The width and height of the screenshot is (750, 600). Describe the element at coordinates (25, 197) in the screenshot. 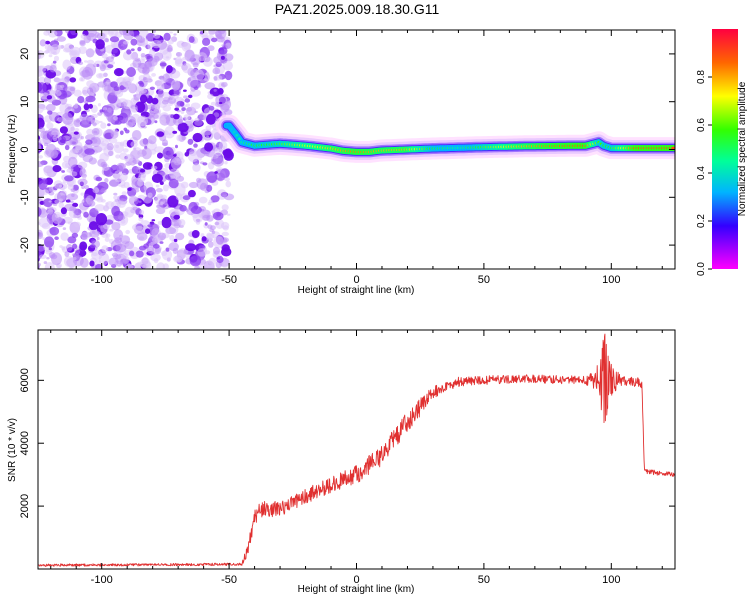

I see `spectrogram-y-tick-label: -10` at that location.